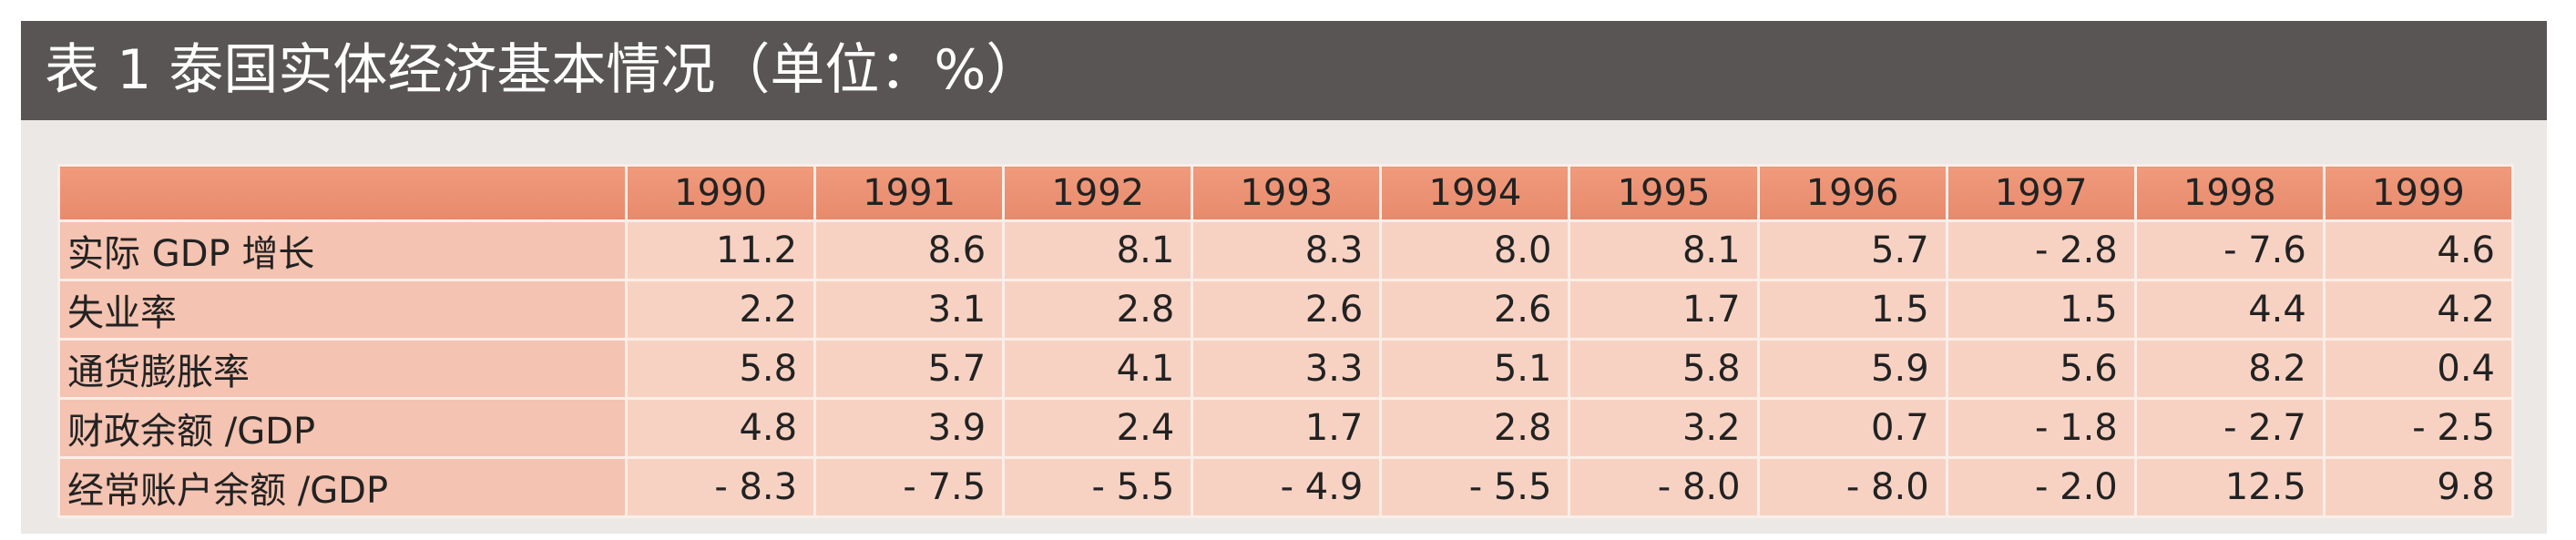 The width and height of the screenshot is (2576, 540). I want to click on column-header: 1994, so click(1475, 193).